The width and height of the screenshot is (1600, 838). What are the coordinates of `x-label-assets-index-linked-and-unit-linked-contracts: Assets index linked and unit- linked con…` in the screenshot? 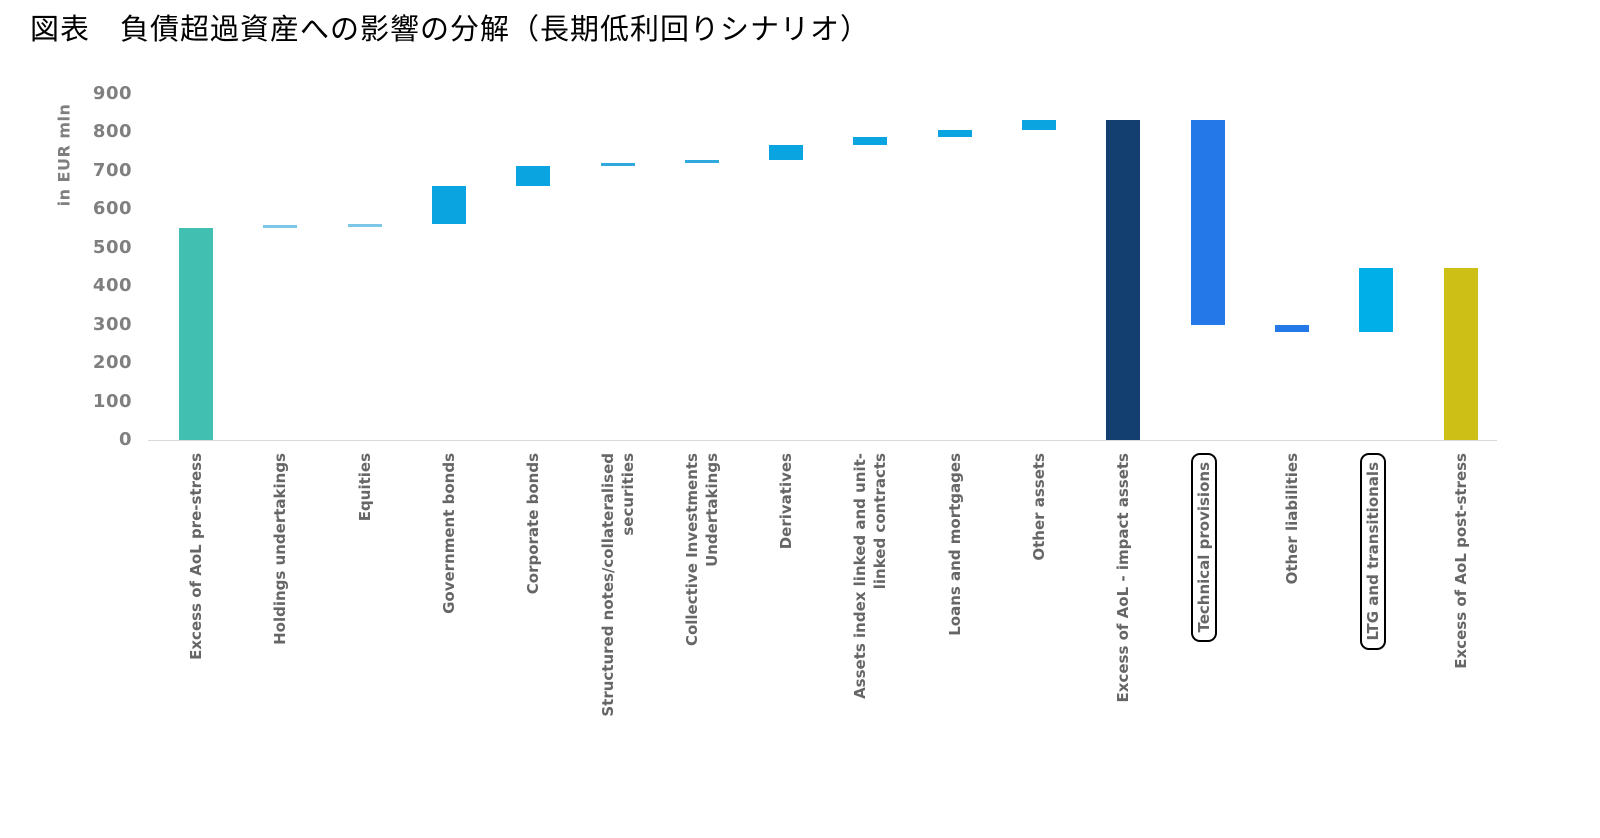 It's located at (870, 576).